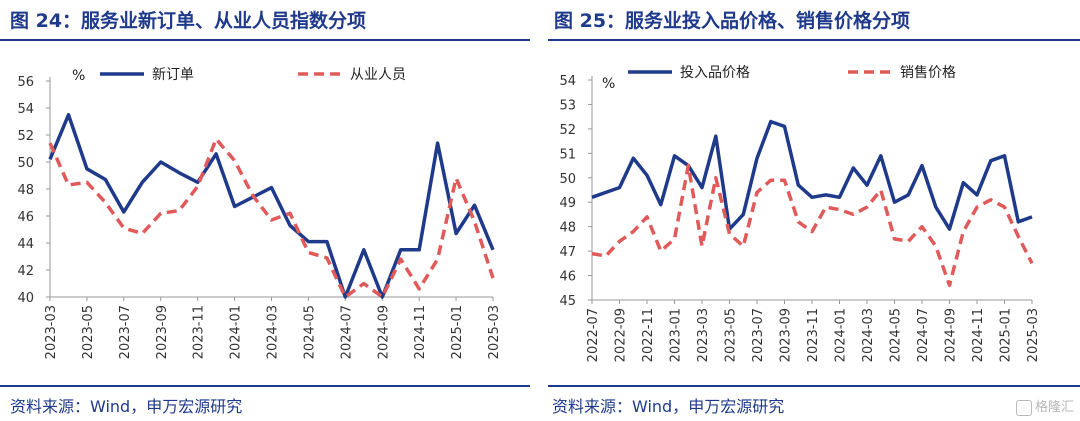 Image resolution: width=1080 pixels, height=421 pixels. What do you see at coordinates (567, 301) in the screenshot?
I see `y-tick-label: 45` at bounding box center [567, 301].